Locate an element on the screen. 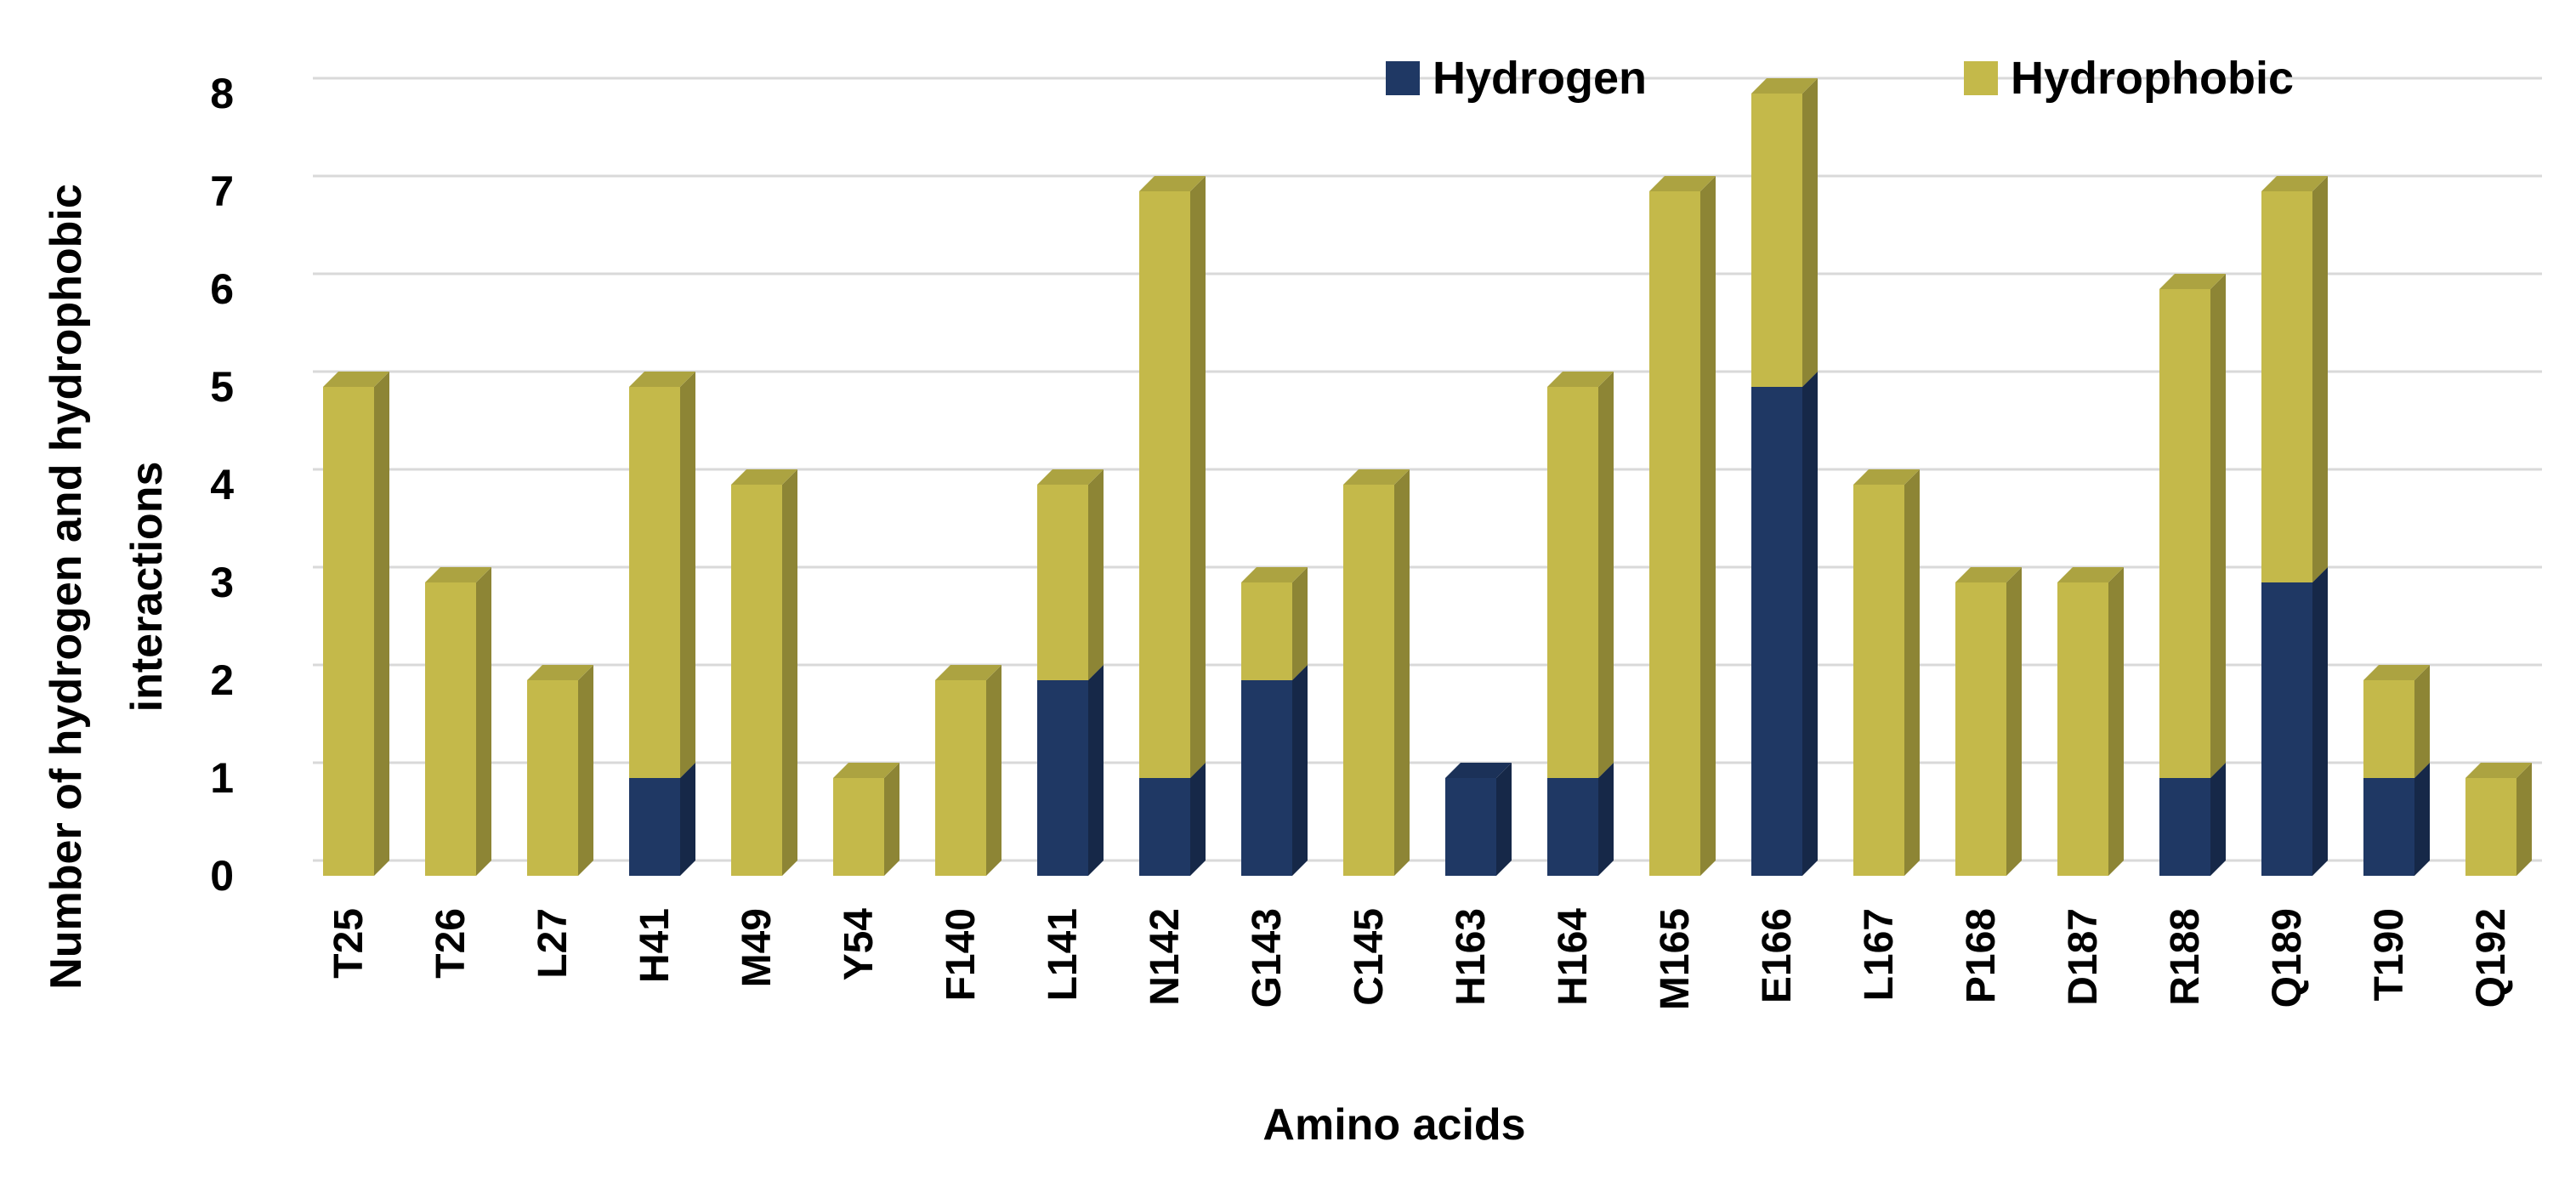 The height and width of the screenshot is (1187, 2576). bar-hydrophobic-N142 is located at coordinates (1173, 477).